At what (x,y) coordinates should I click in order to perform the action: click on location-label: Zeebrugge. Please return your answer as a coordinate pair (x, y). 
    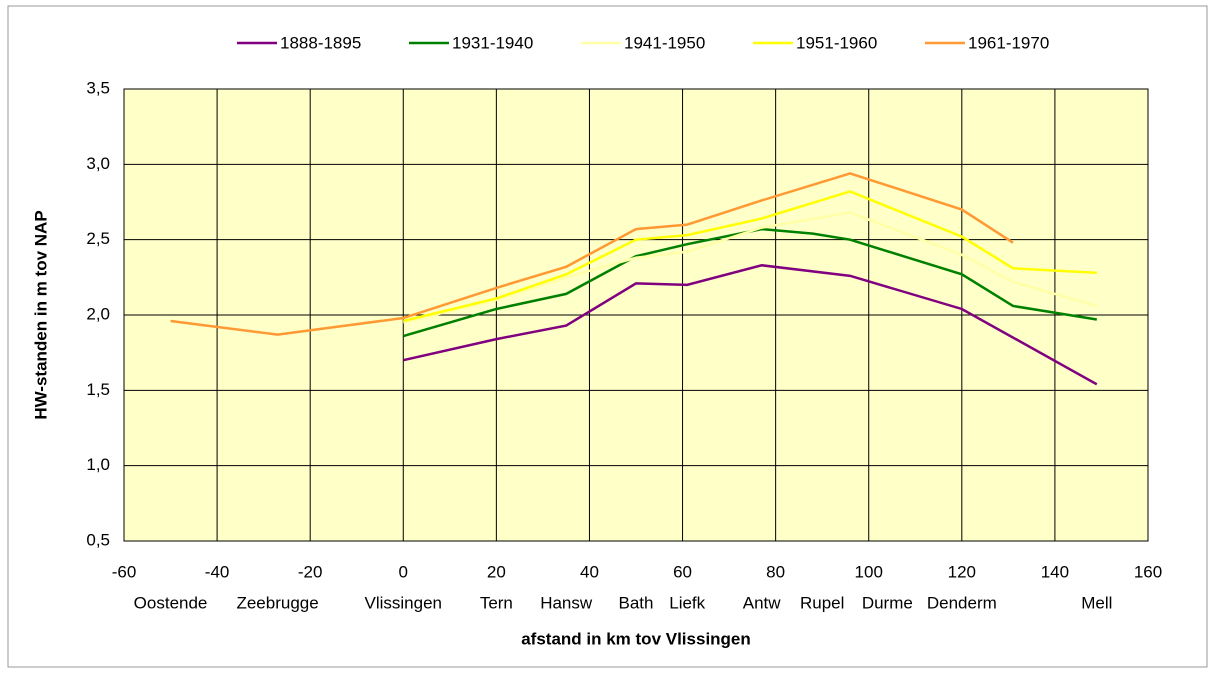
    Looking at the image, I should click on (277, 602).